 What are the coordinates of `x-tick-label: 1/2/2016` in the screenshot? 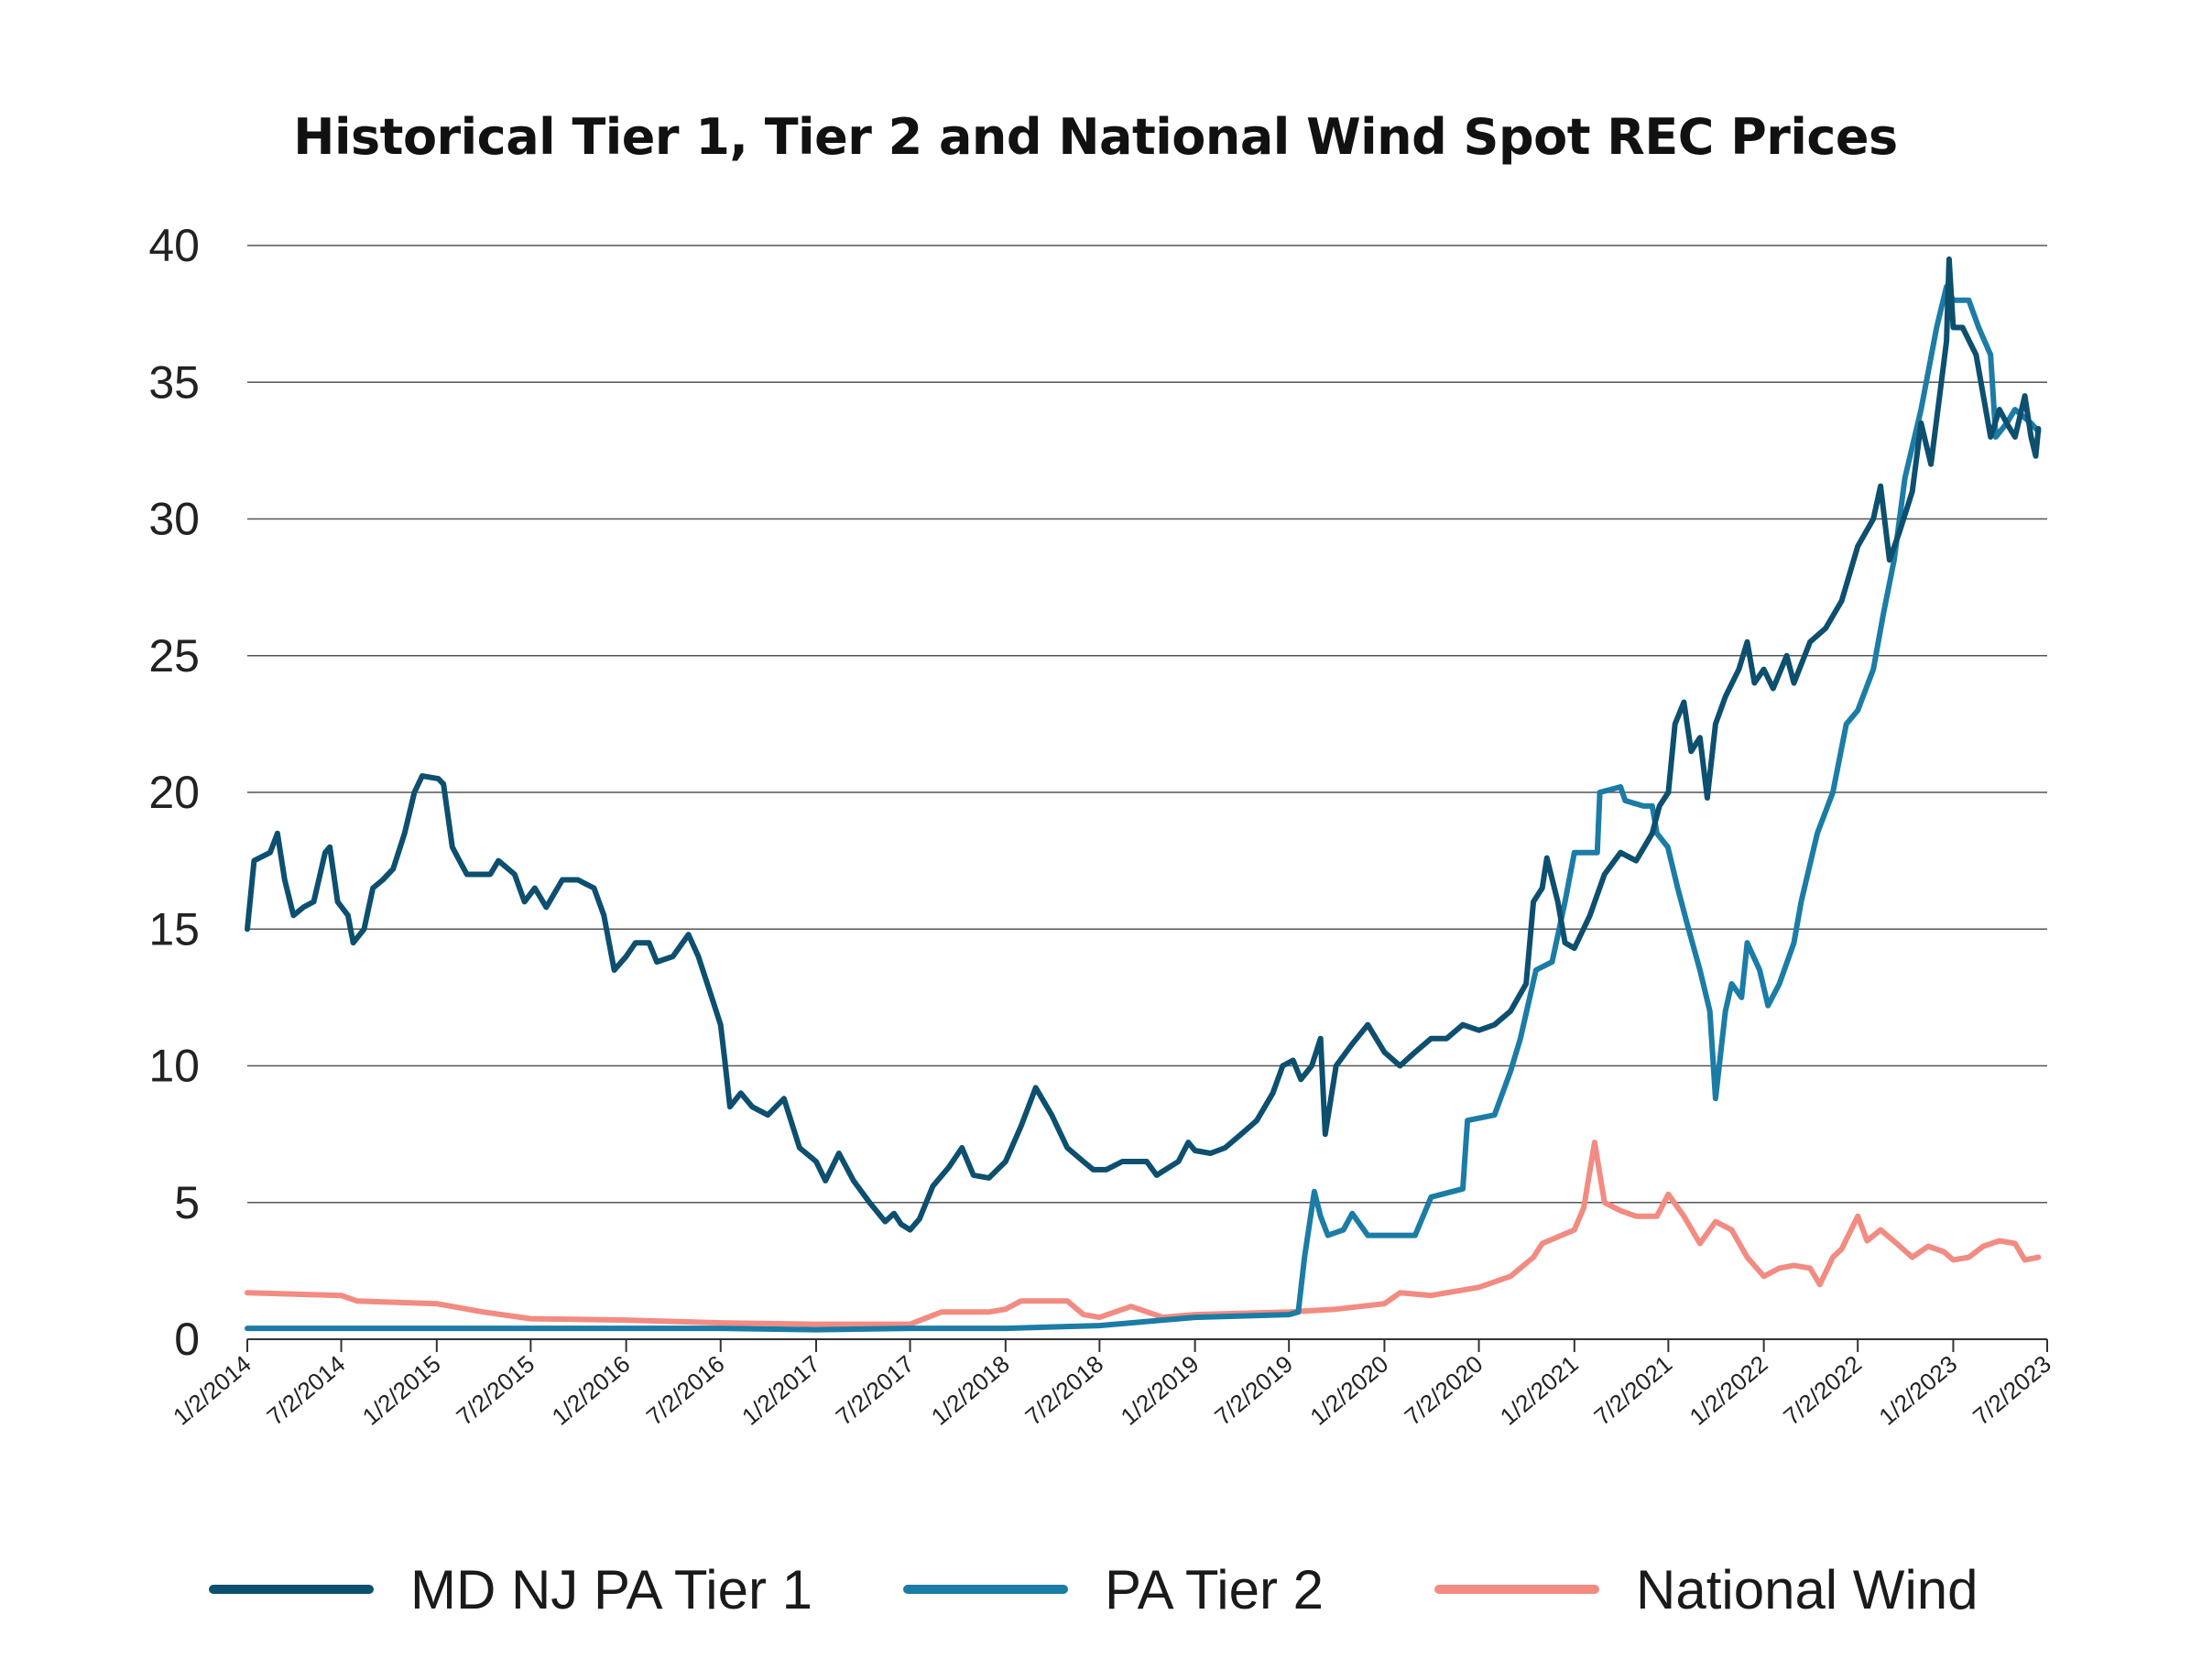 It's located at (591, 1390).